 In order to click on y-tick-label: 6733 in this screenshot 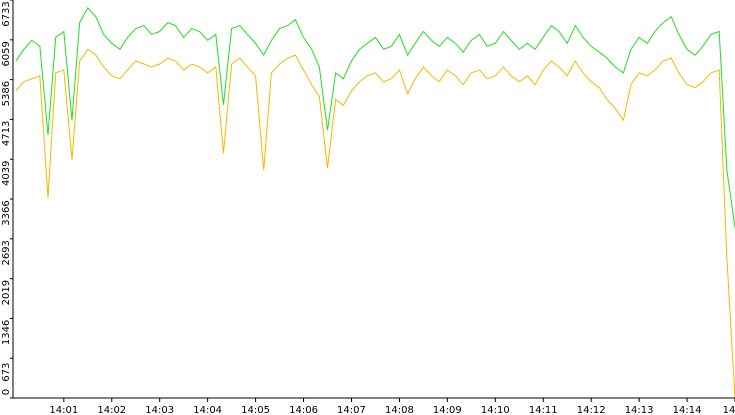, I will do `click(6, 13)`.